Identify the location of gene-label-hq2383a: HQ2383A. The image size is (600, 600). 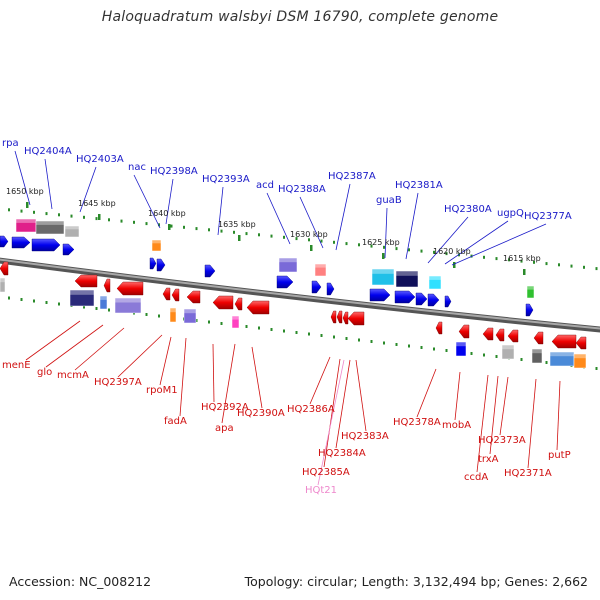
(365, 436).